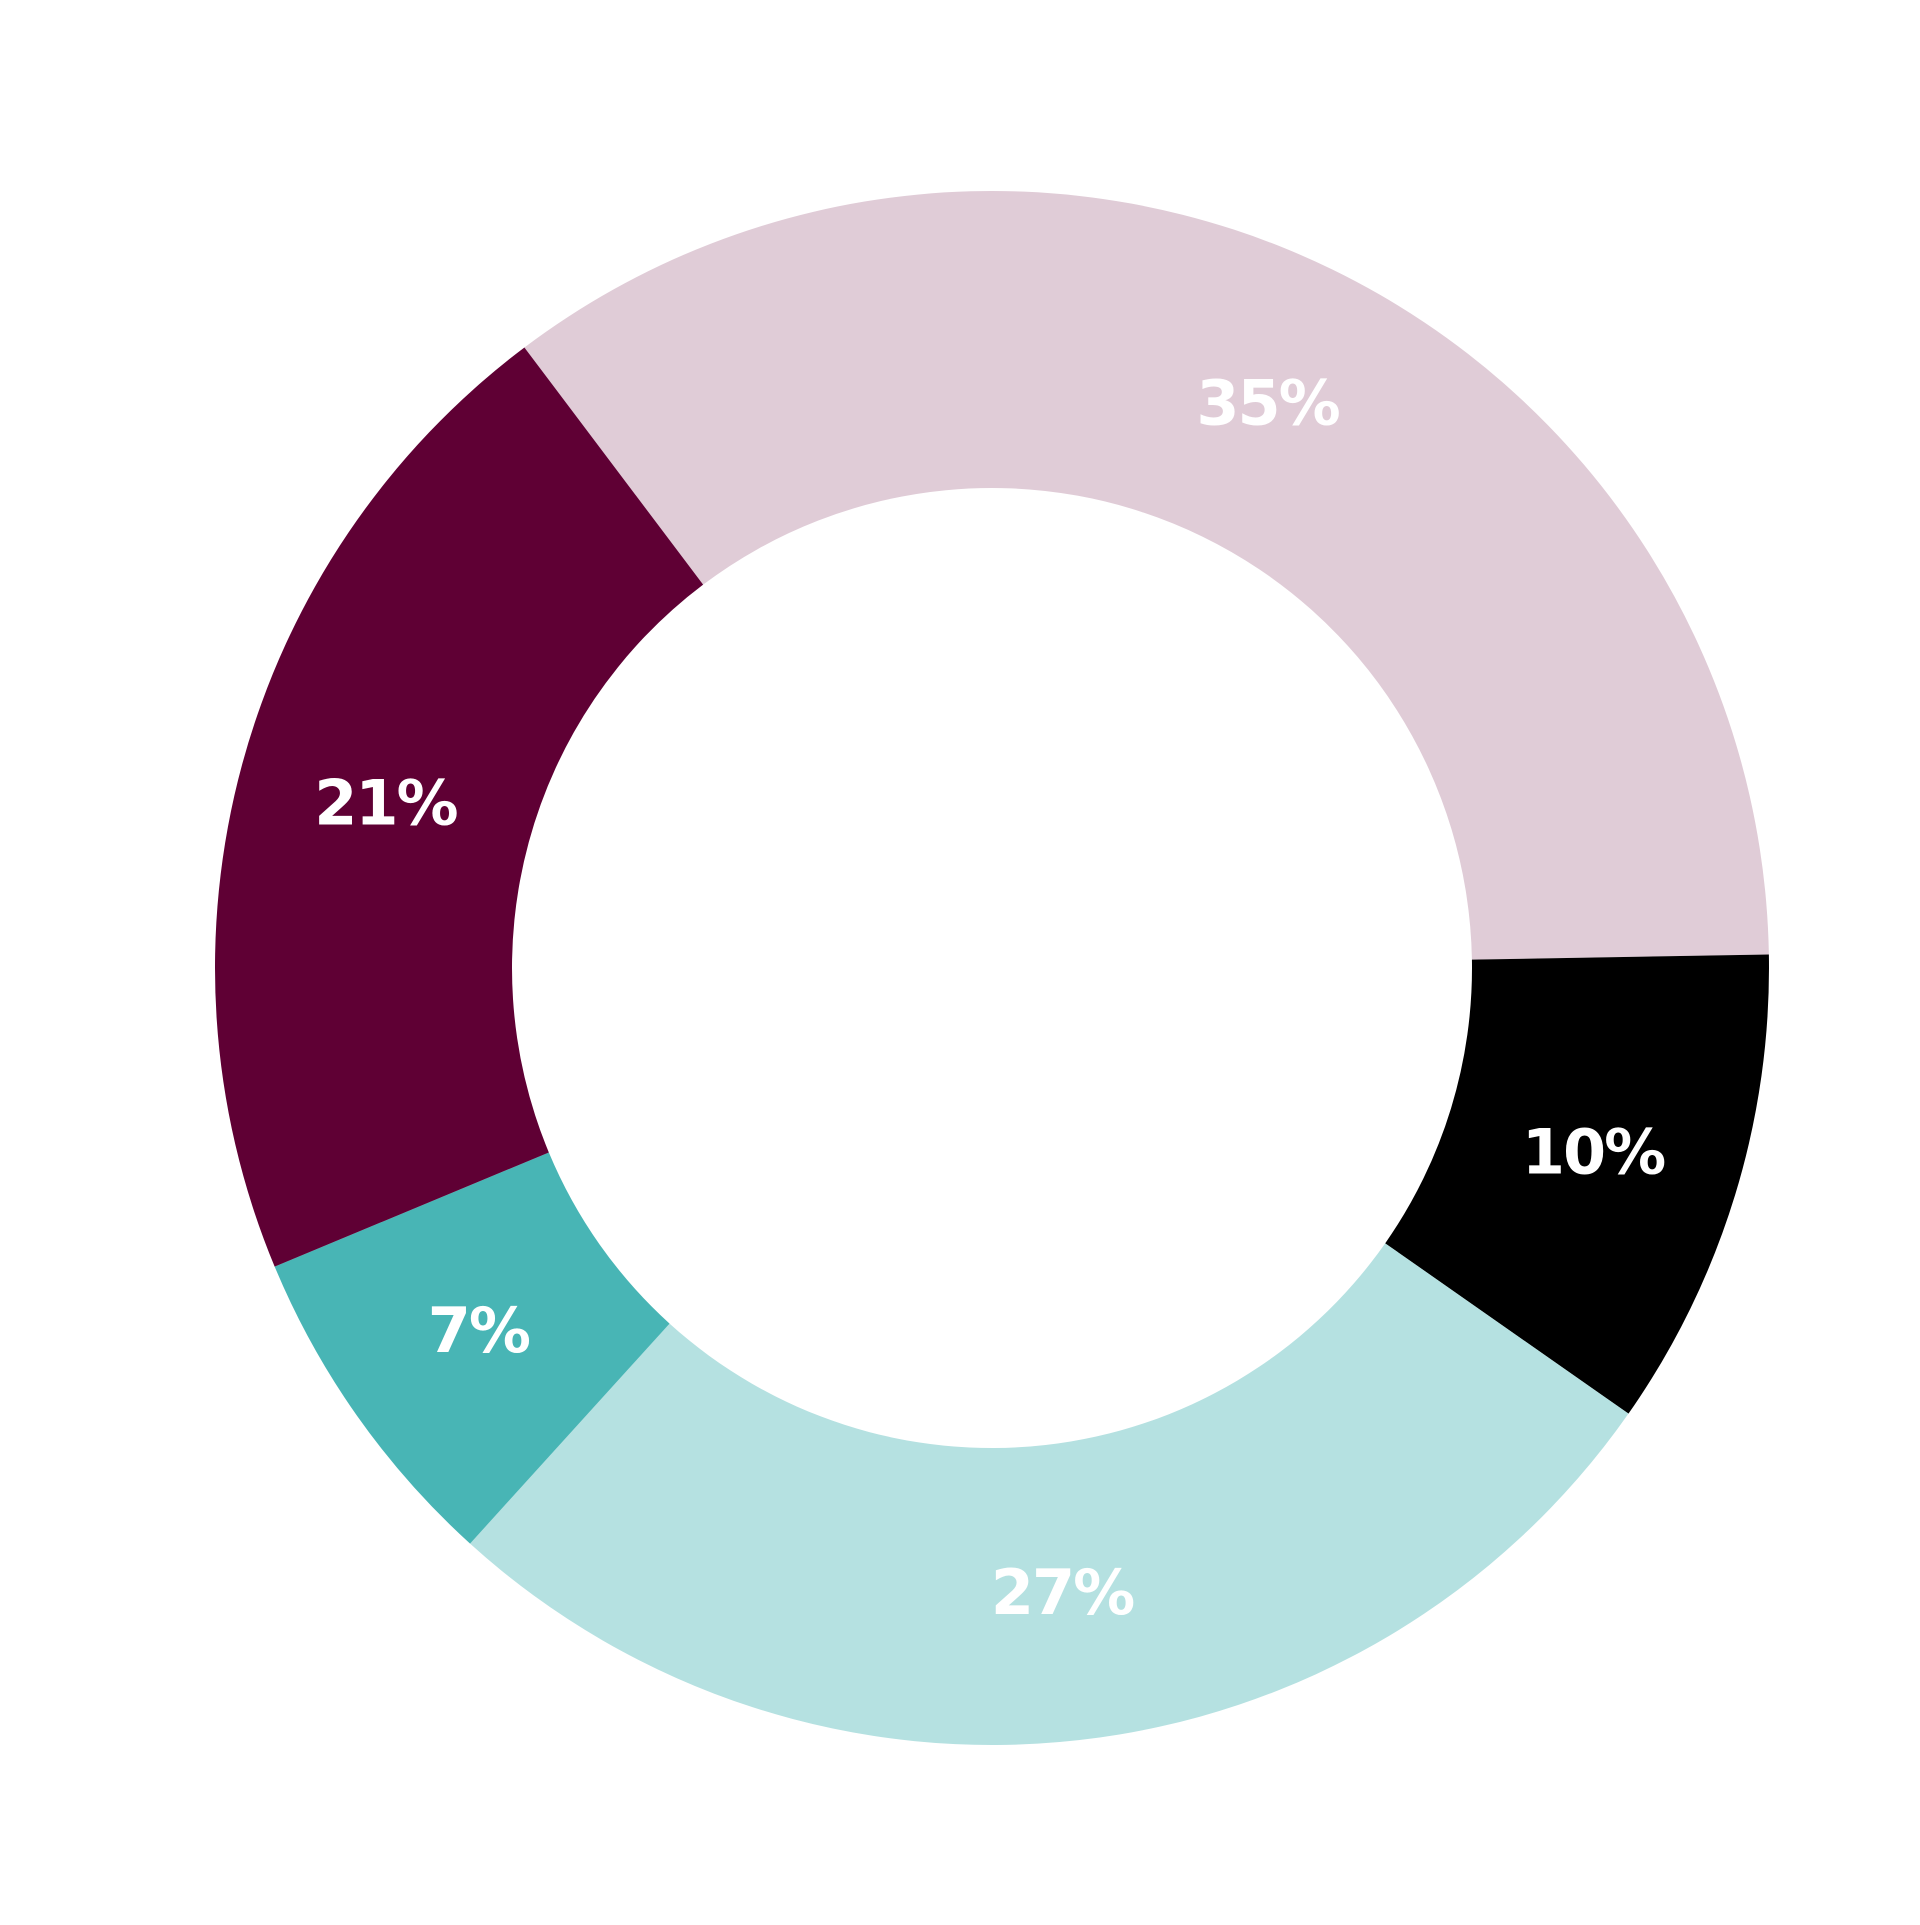  What do you see at coordinates (1267, 403) in the screenshot?
I see `slice-label-1: 35%` at bounding box center [1267, 403].